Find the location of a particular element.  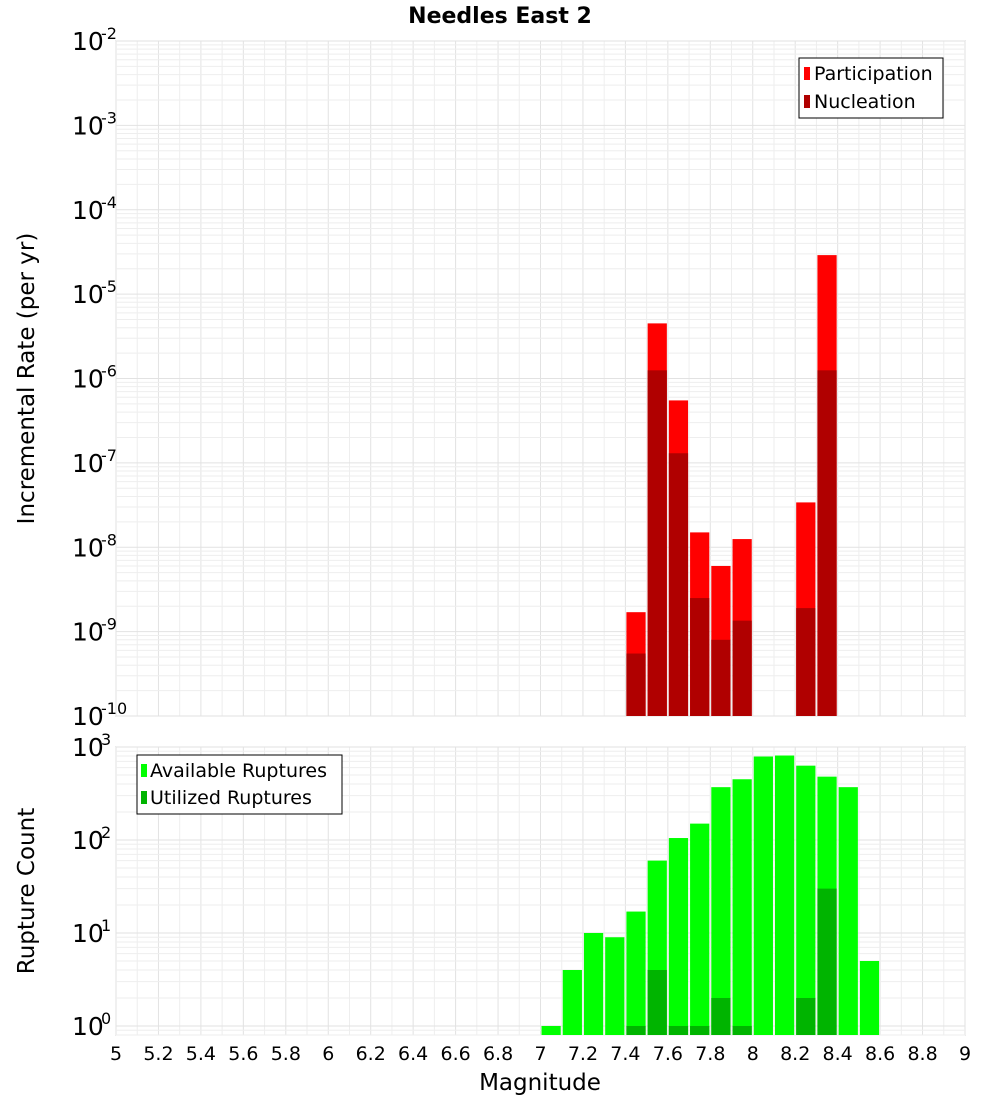

participation-legend-label: Participation is located at coordinates (873, 74).